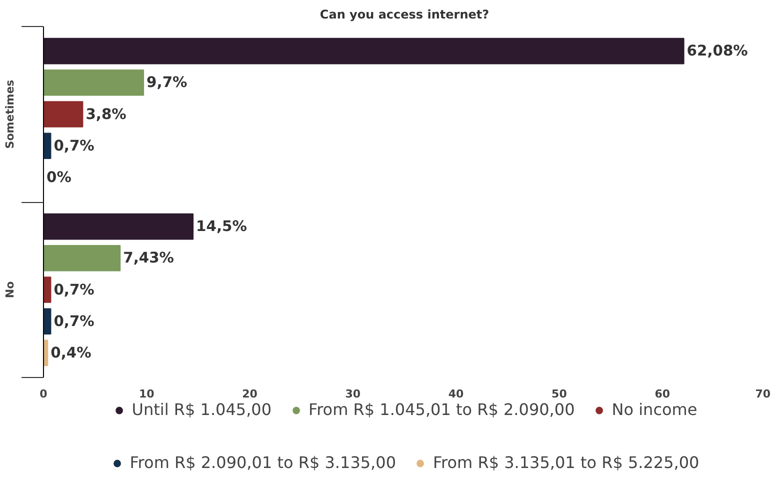 The image size is (776, 493). I want to click on x-tick-label: 70, so click(763, 394).